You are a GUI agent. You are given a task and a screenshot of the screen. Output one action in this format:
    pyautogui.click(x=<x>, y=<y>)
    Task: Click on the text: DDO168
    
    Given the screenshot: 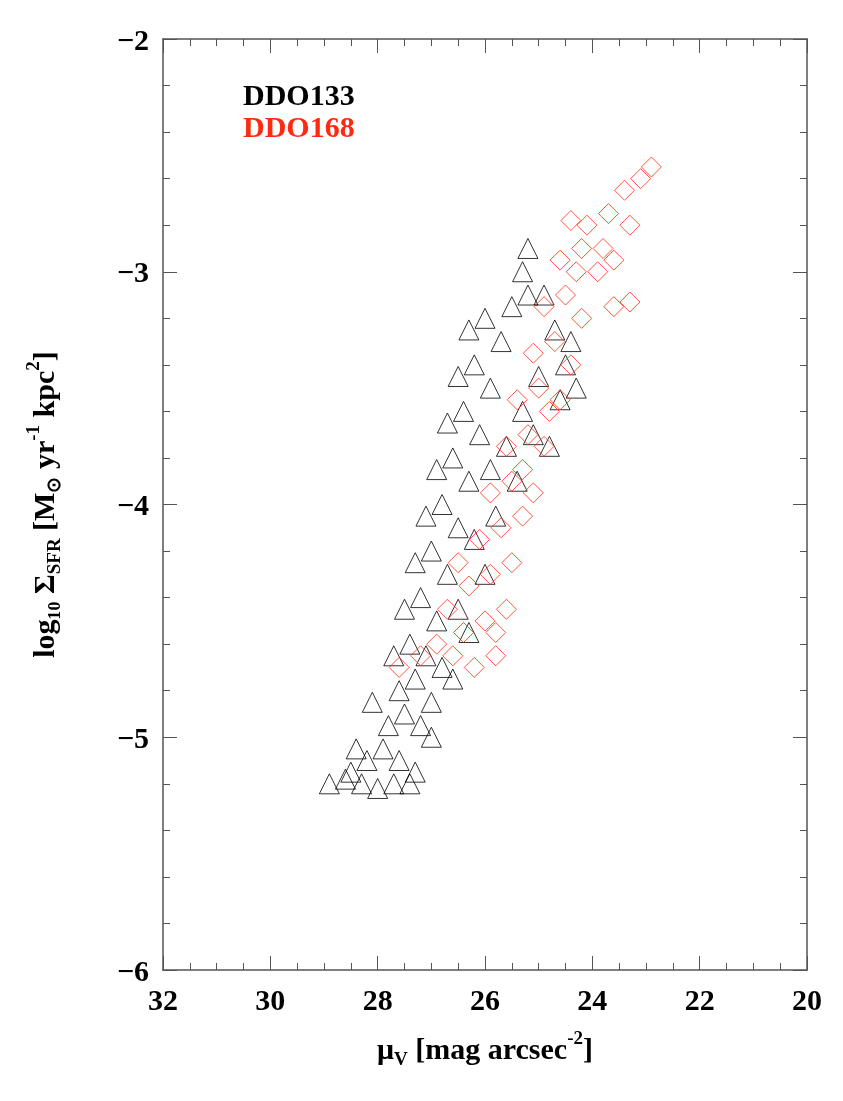 What is the action you would take?
    pyautogui.click(x=299, y=126)
    